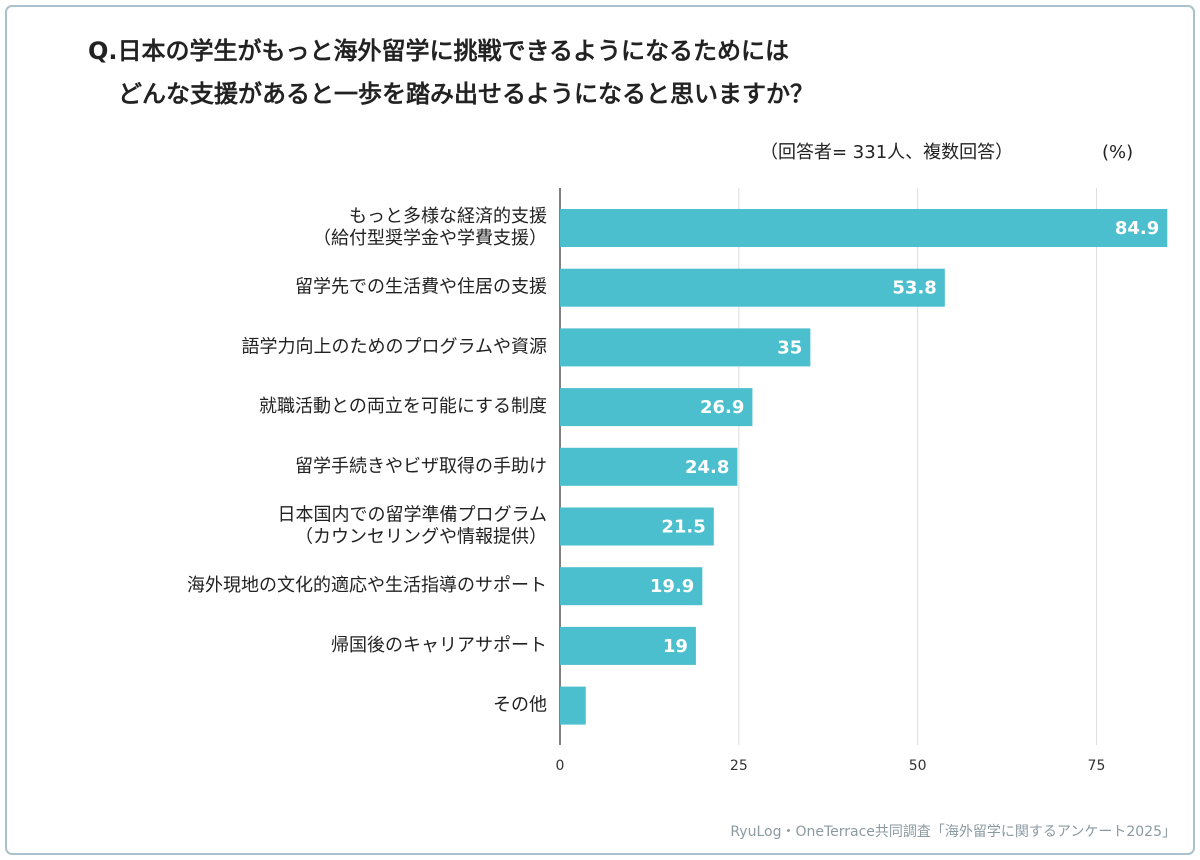  Describe the element at coordinates (918, 766) in the screenshot. I see `x-tick-label: 50` at that location.